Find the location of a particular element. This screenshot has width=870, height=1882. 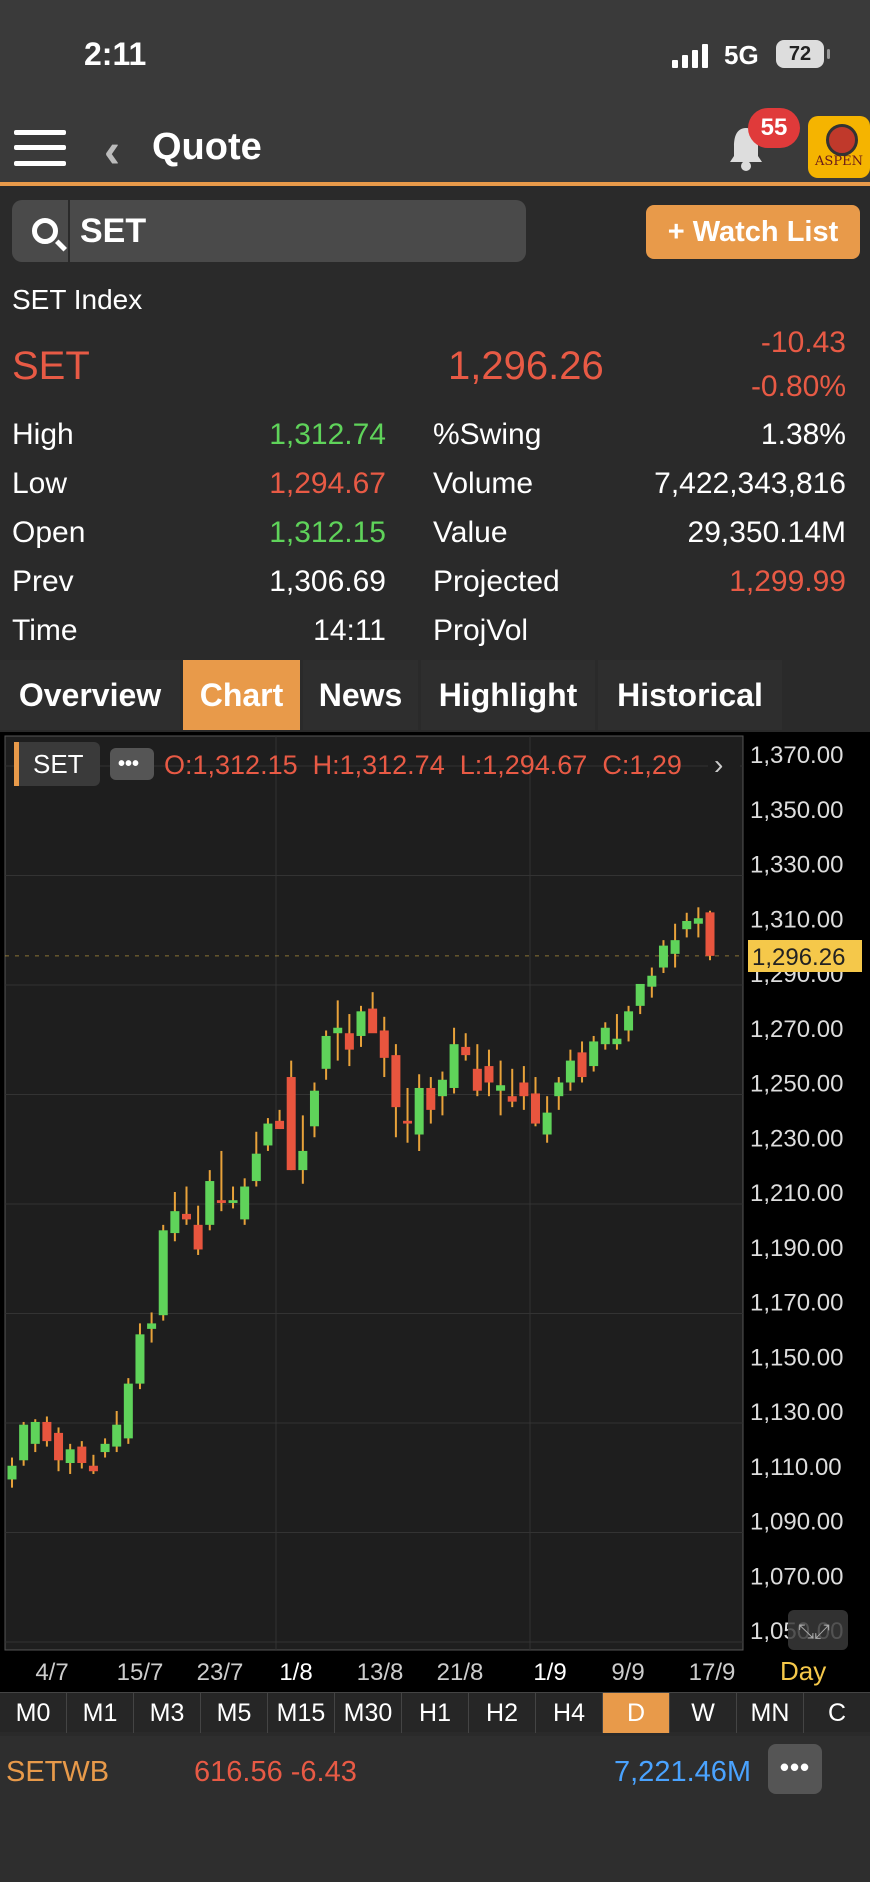

more-icon: ••• is located at coordinates (128, 764).